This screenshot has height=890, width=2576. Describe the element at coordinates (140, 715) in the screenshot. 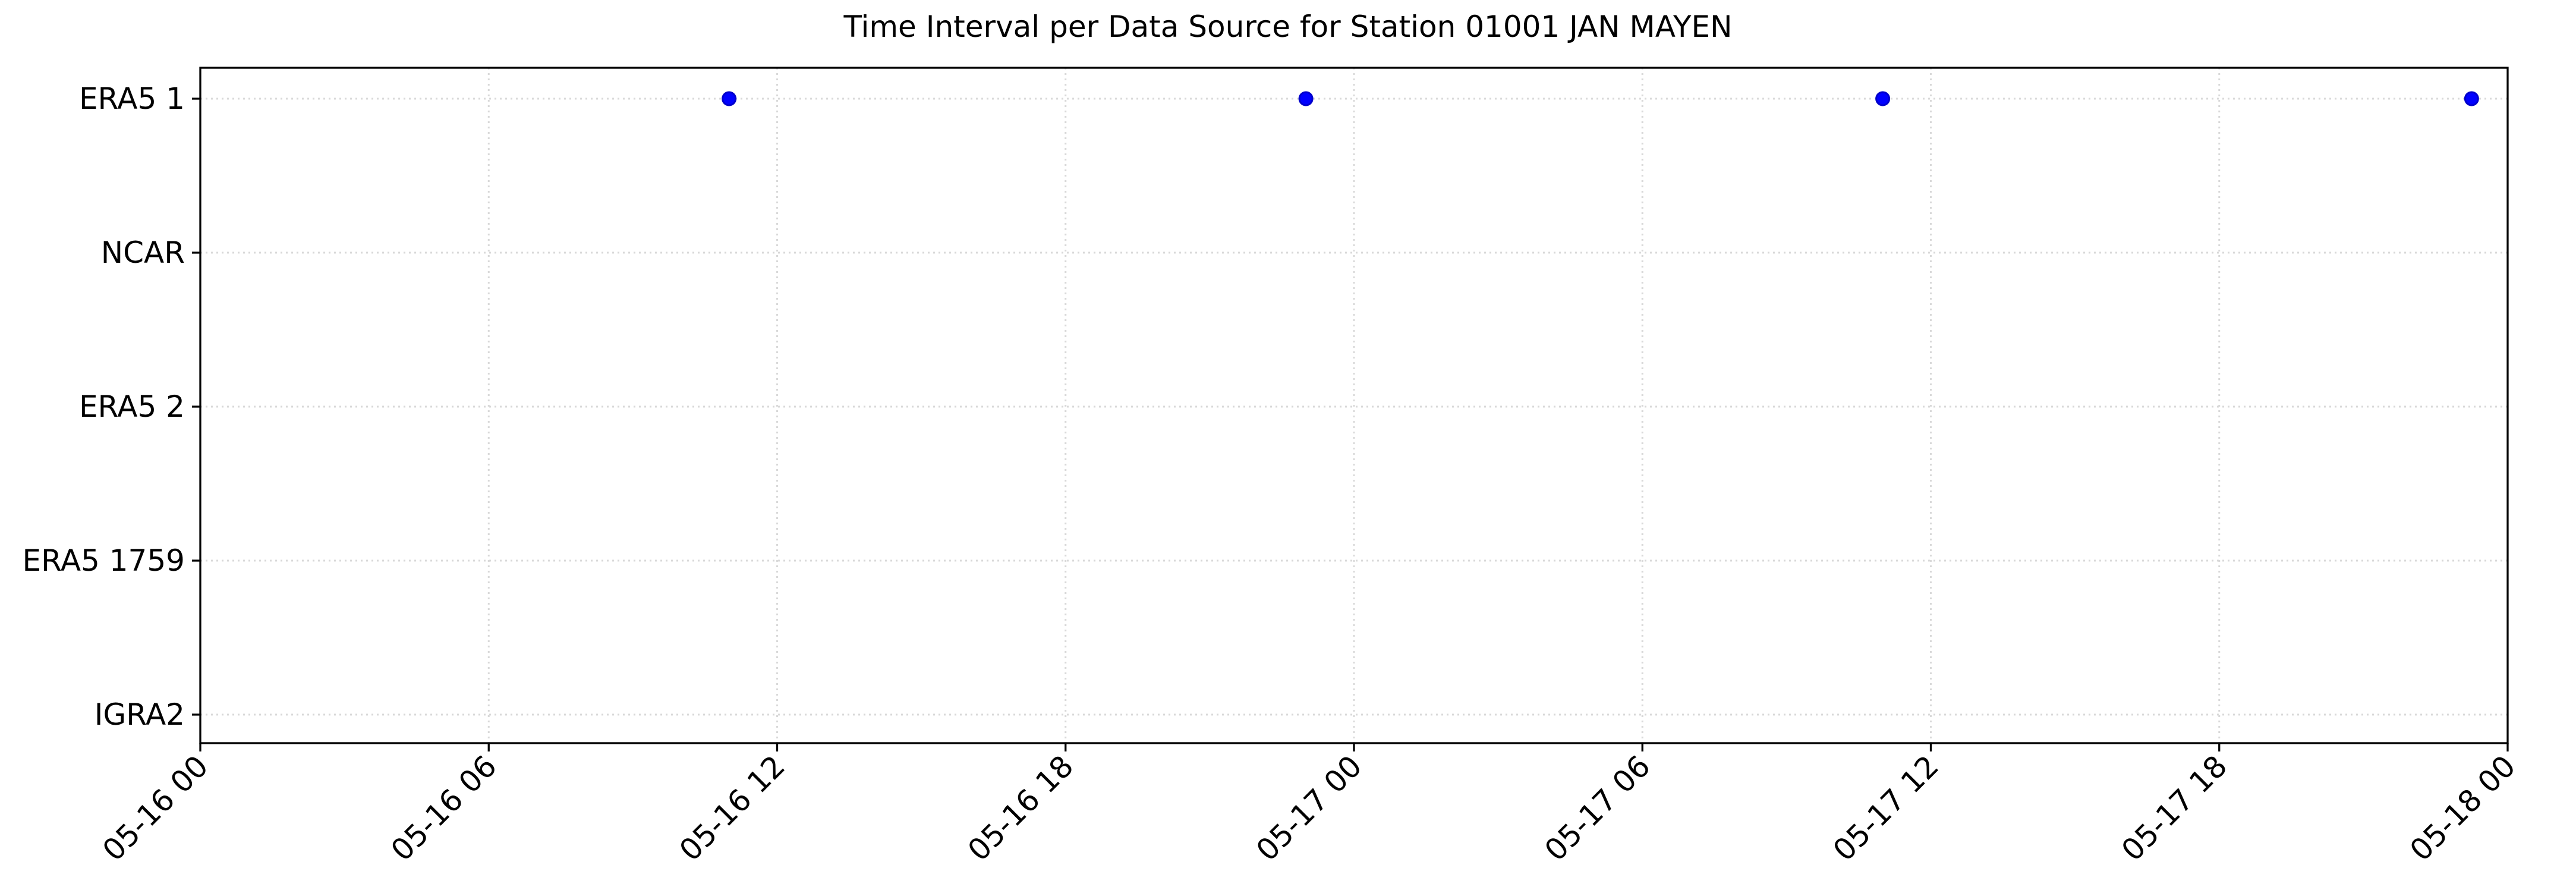

I see `y-tick-label: IGRA2` at that location.